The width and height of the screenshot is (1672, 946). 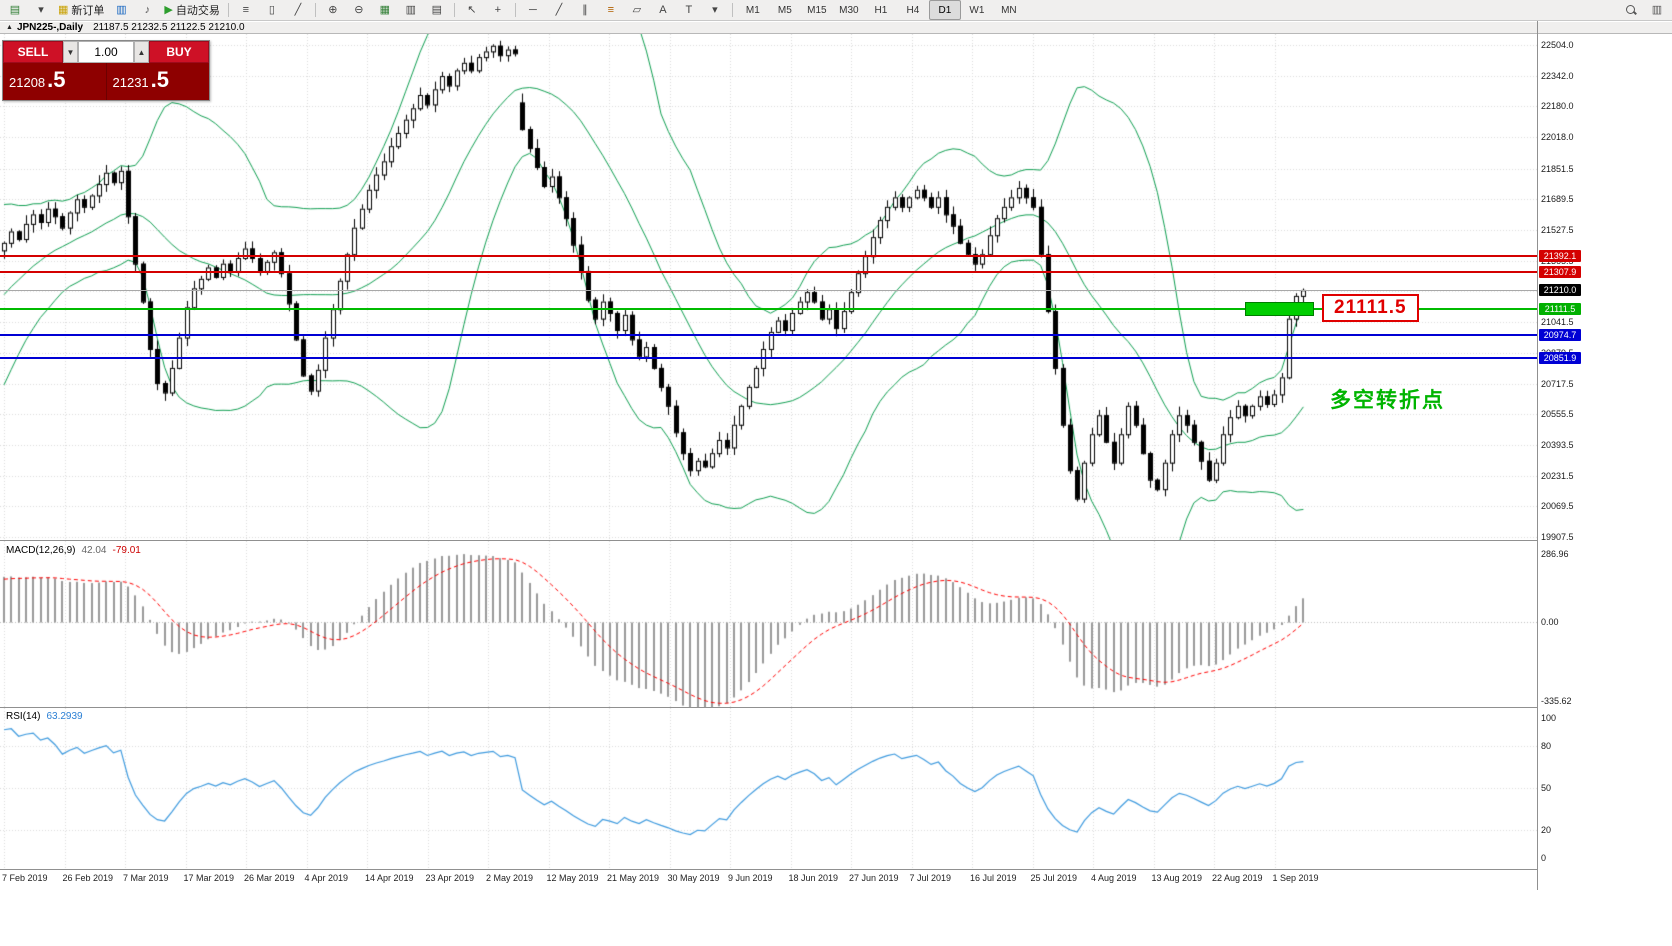 What do you see at coordinates (106, 52) in the screenshot?
I see `volume-input: 1.00` at bounding box center [106, 52].